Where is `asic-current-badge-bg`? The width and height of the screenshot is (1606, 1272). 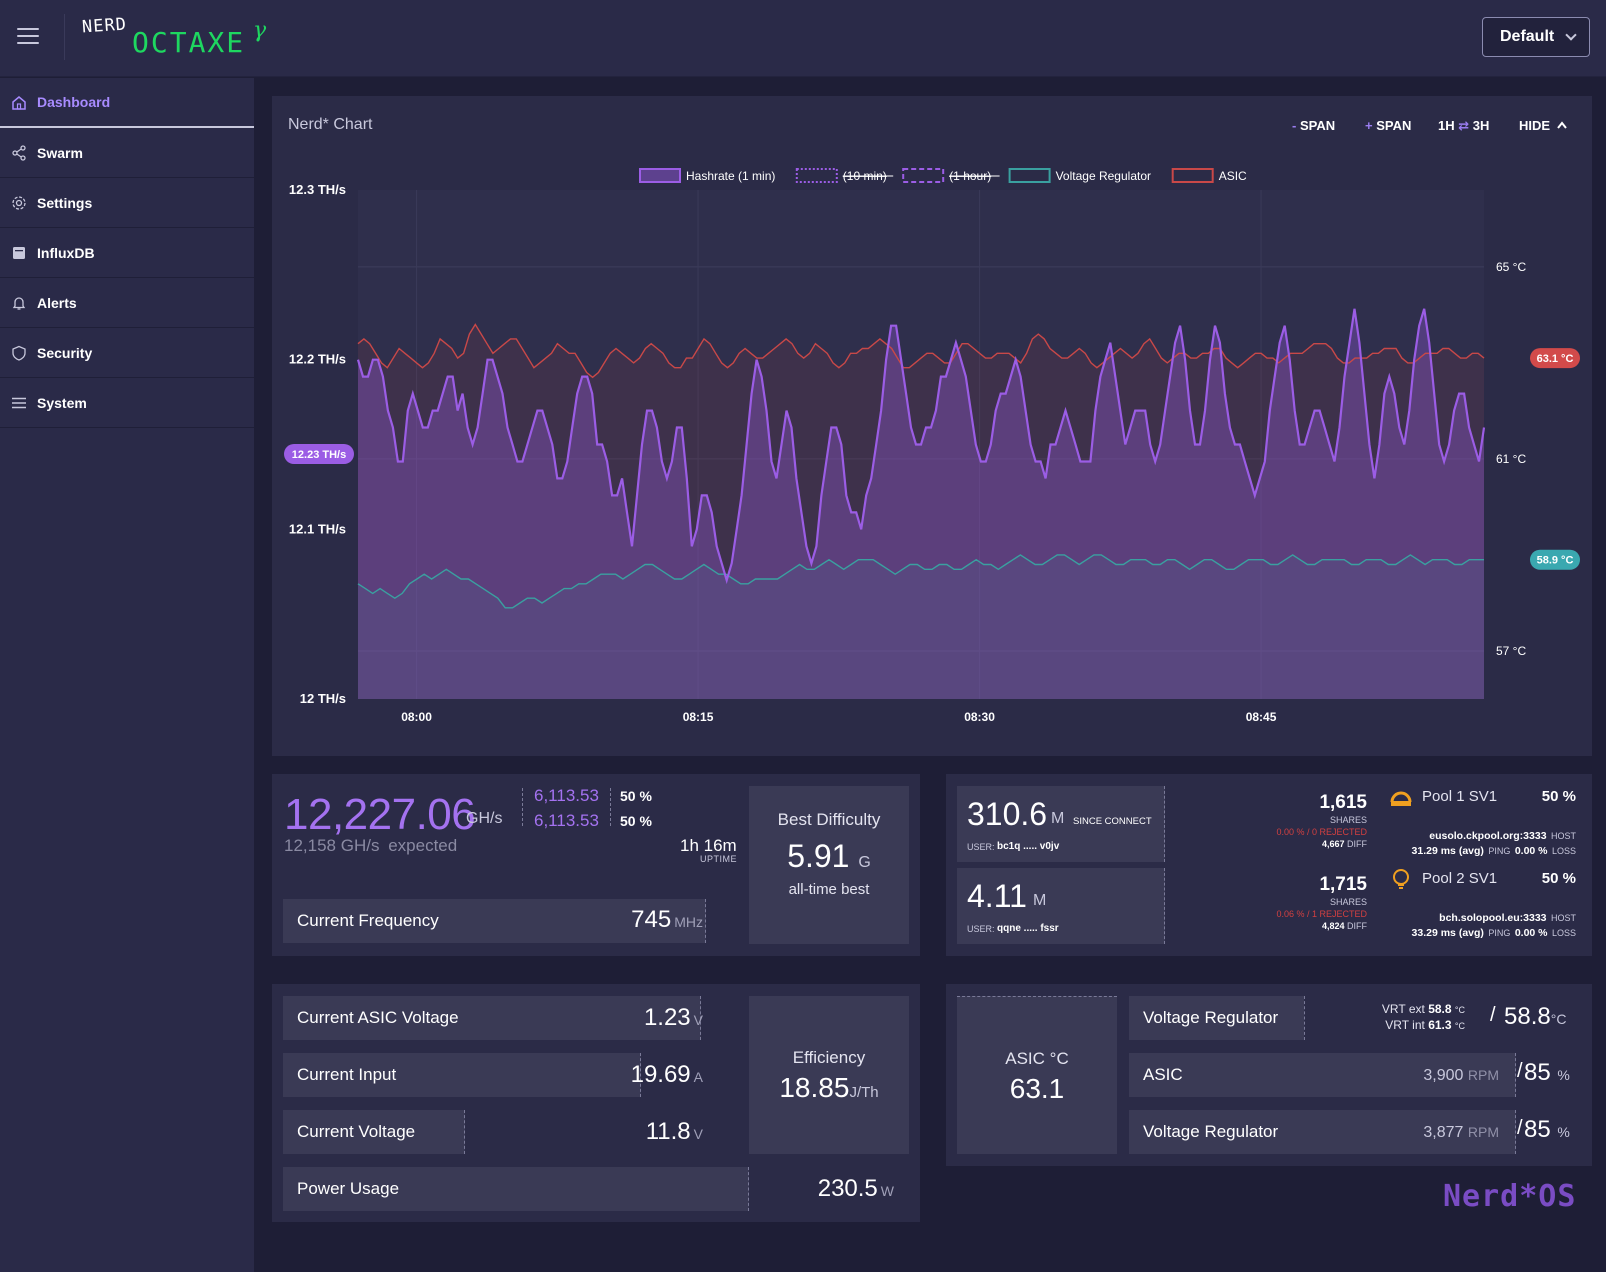
asic-current-badge-bg is located at coordinates (1555, 358).